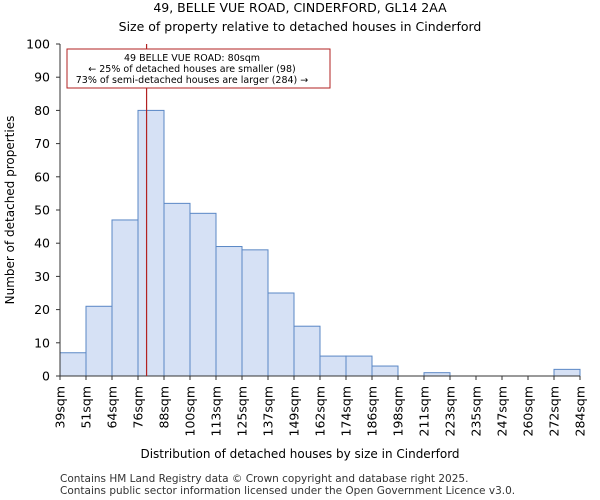 The height and width of the screenshot is (500, 600). I want to click on y-axis-label: Number of detached properties, so click(10, 210).